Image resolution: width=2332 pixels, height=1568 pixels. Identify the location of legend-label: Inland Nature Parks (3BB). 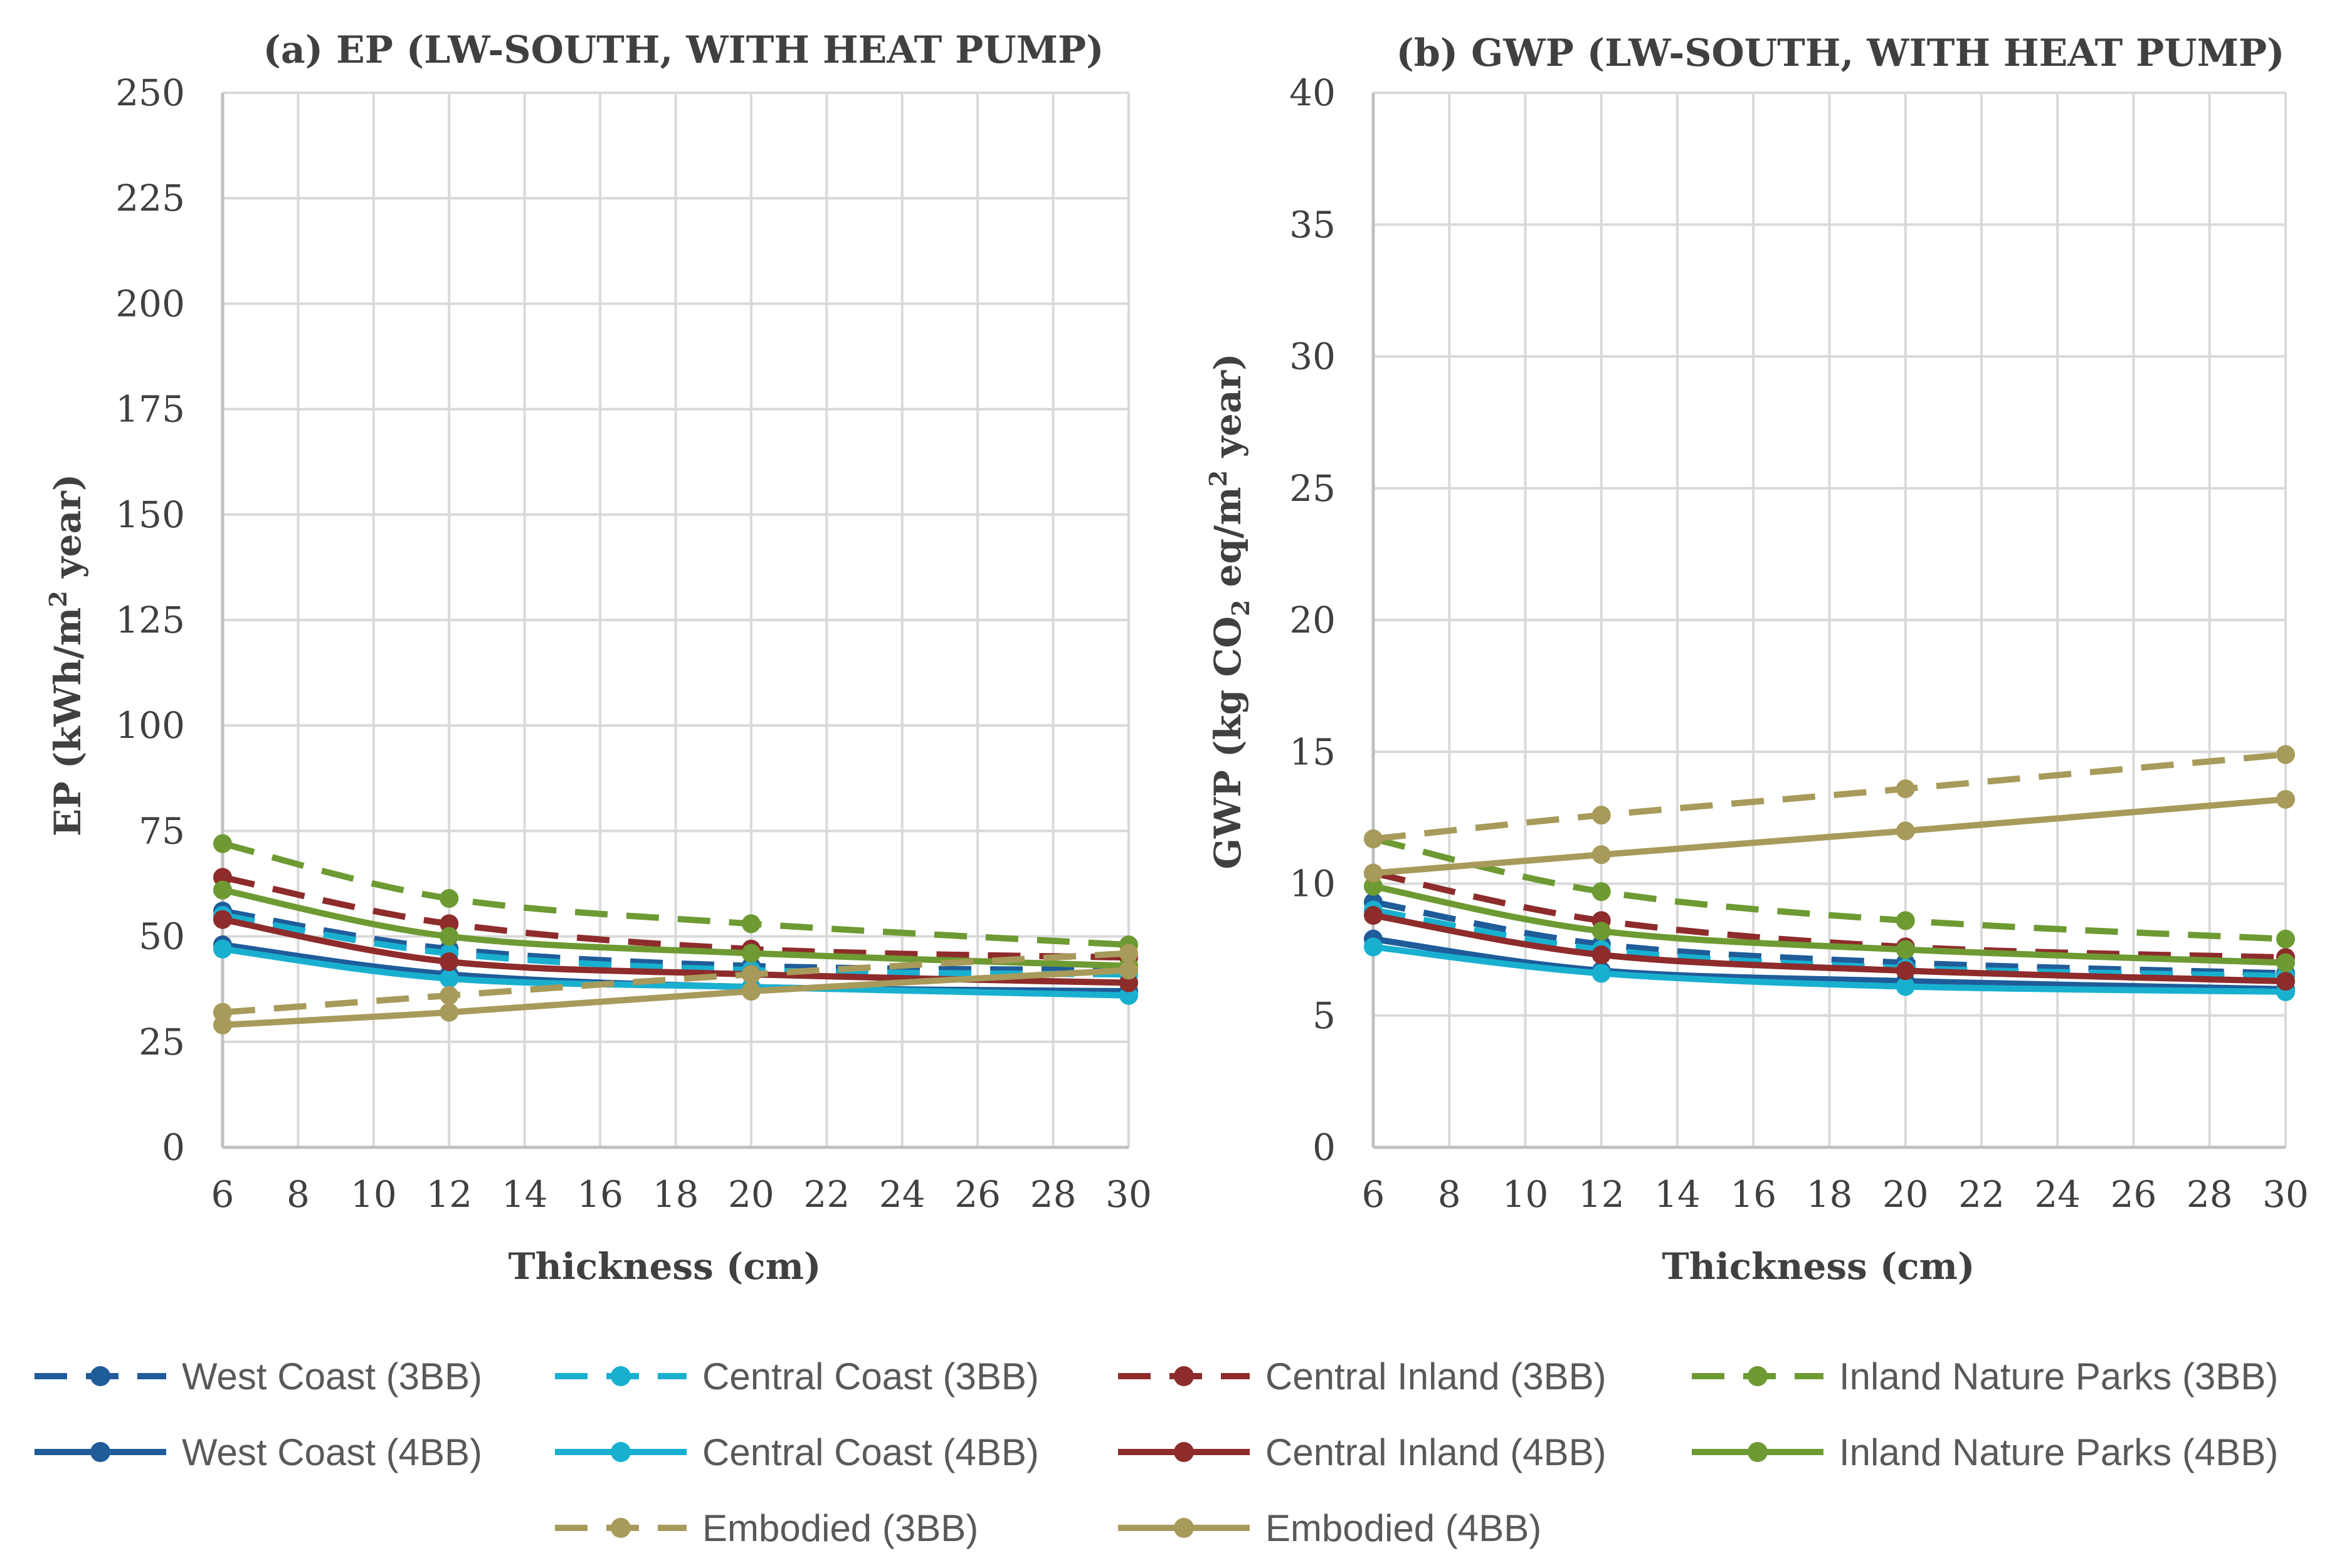
(2058, 1376).